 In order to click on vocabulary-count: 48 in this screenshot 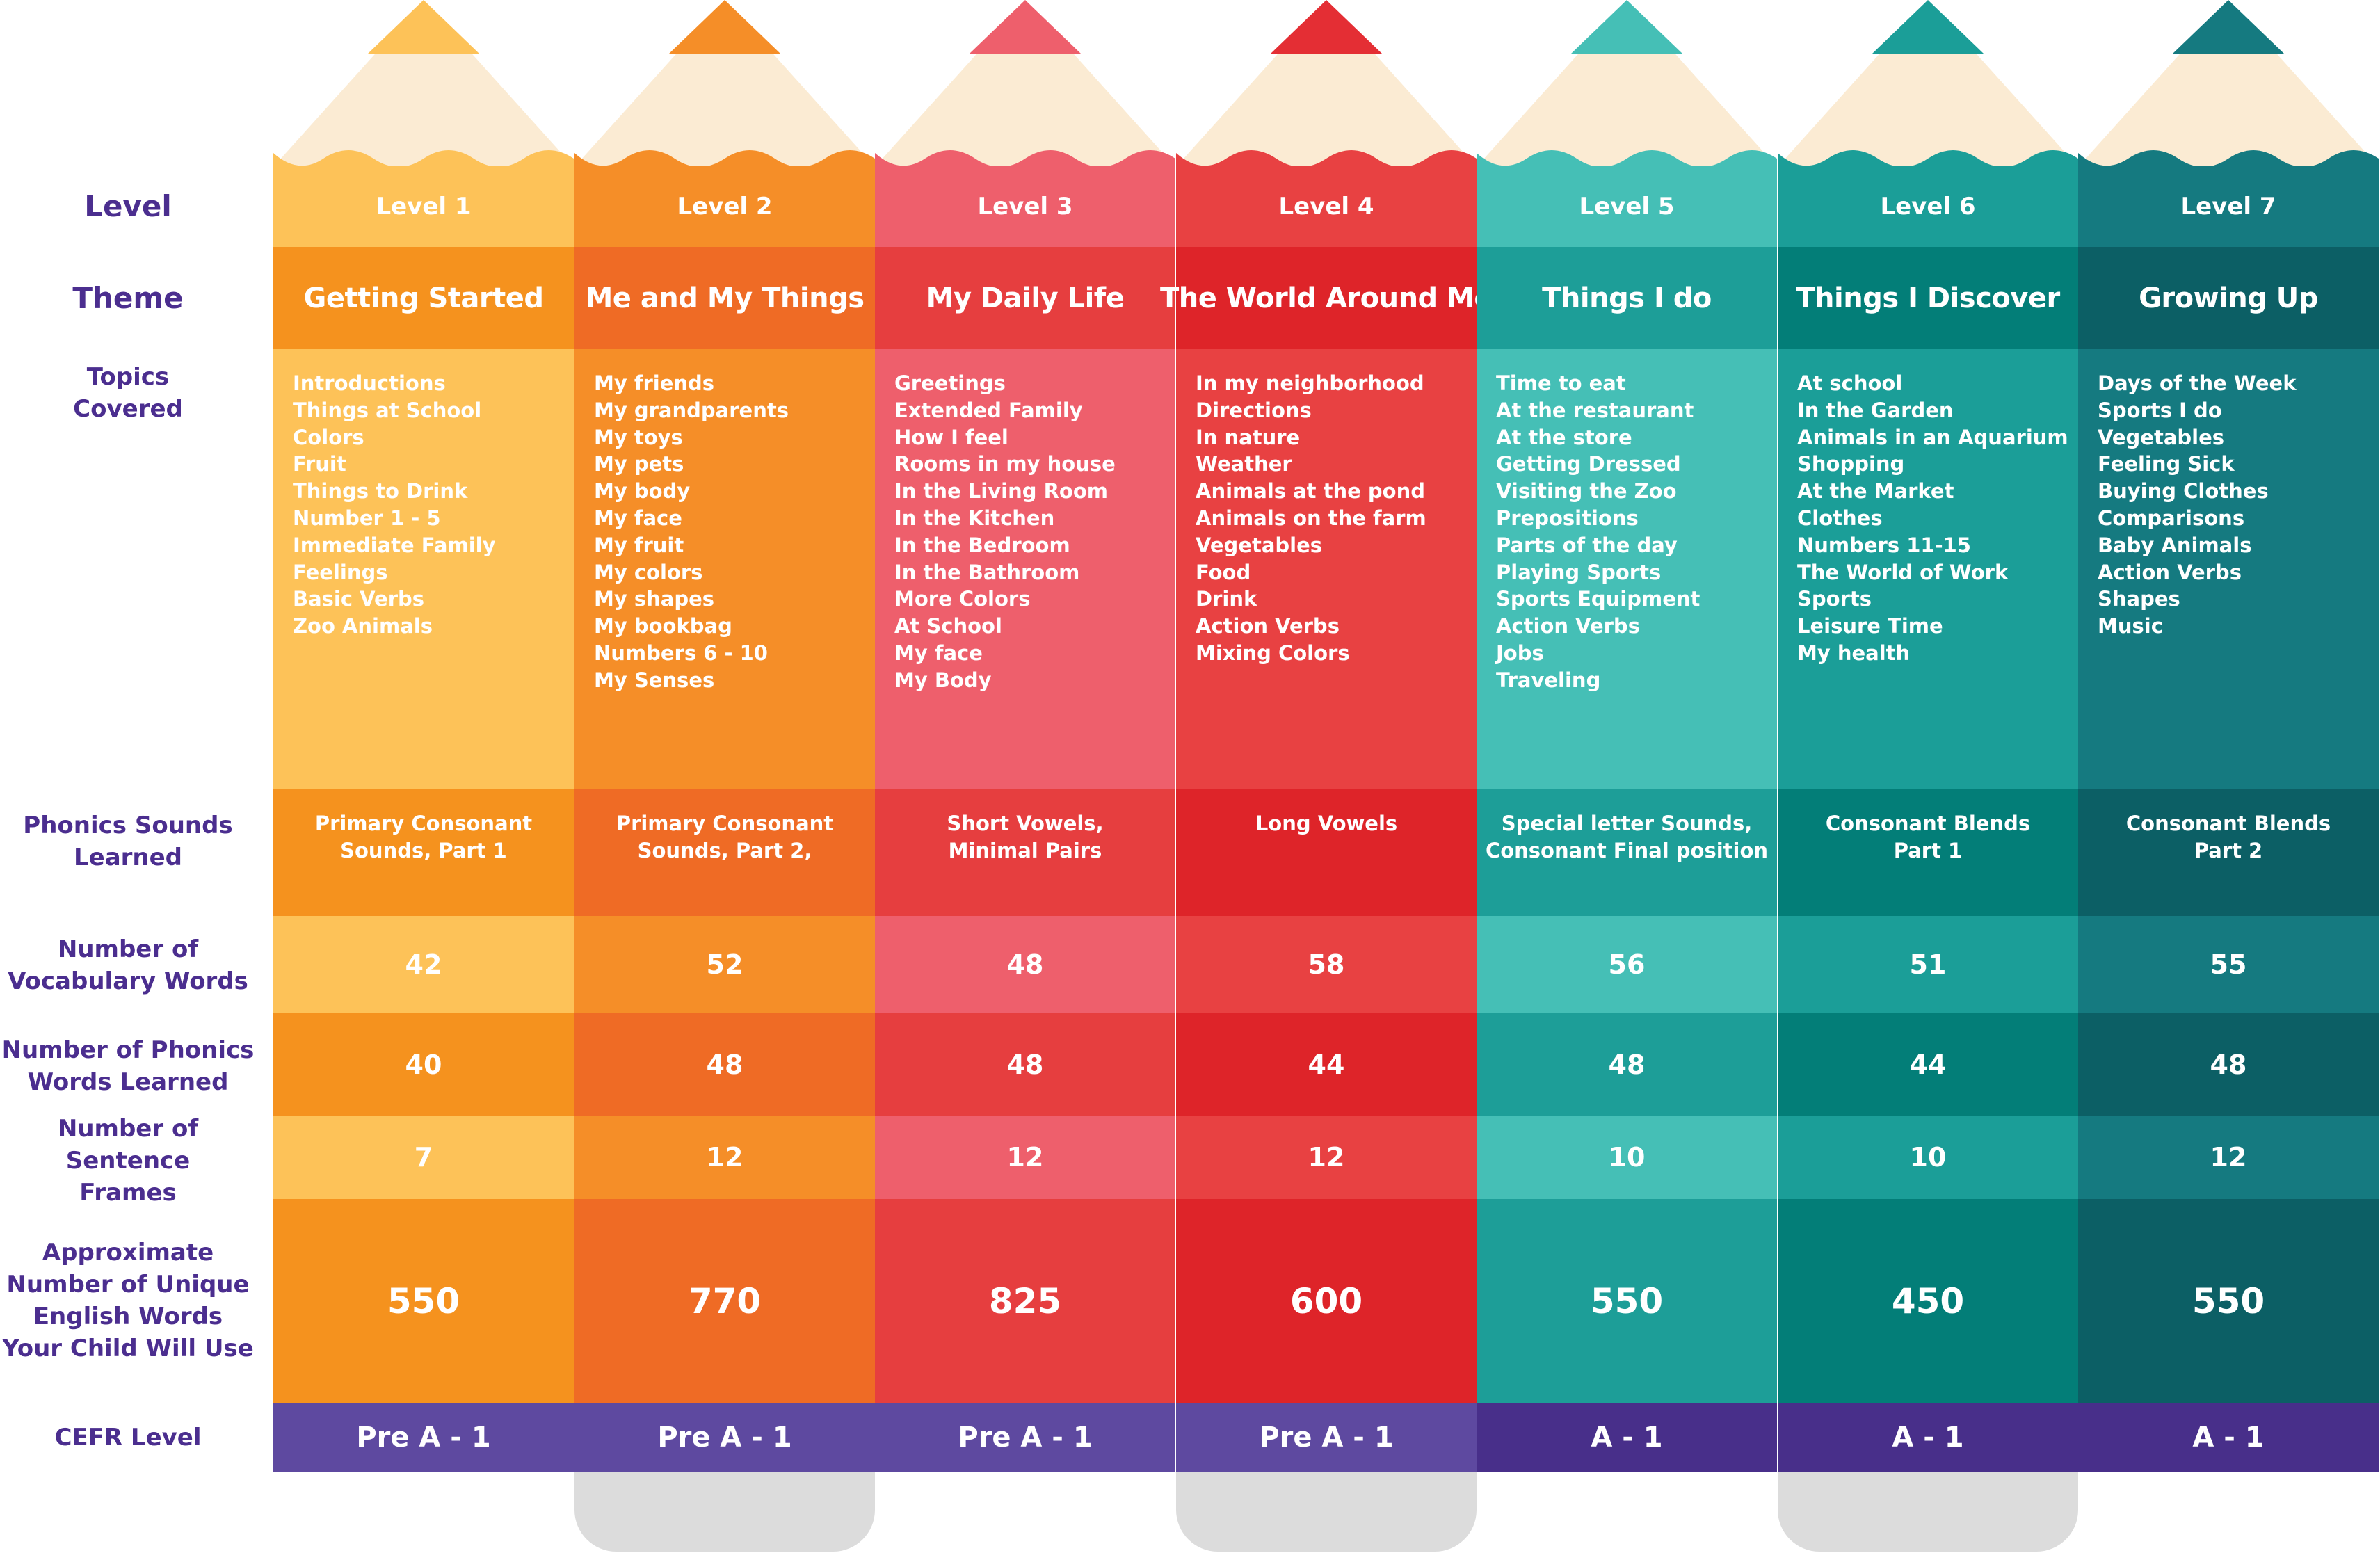, I will do `click(1025, 965)`.